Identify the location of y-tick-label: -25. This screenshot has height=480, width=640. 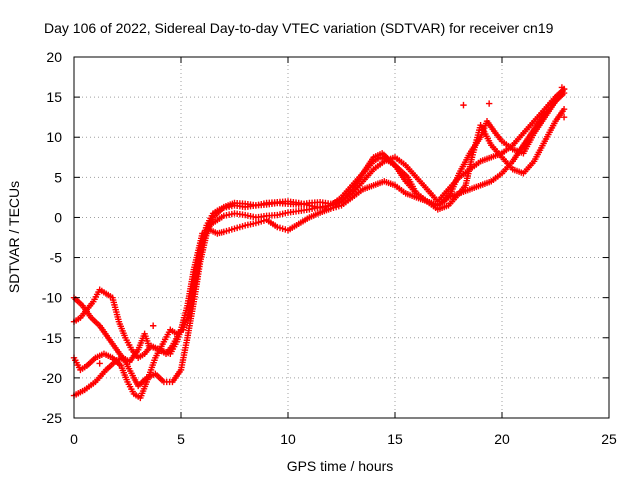
(52, 418).